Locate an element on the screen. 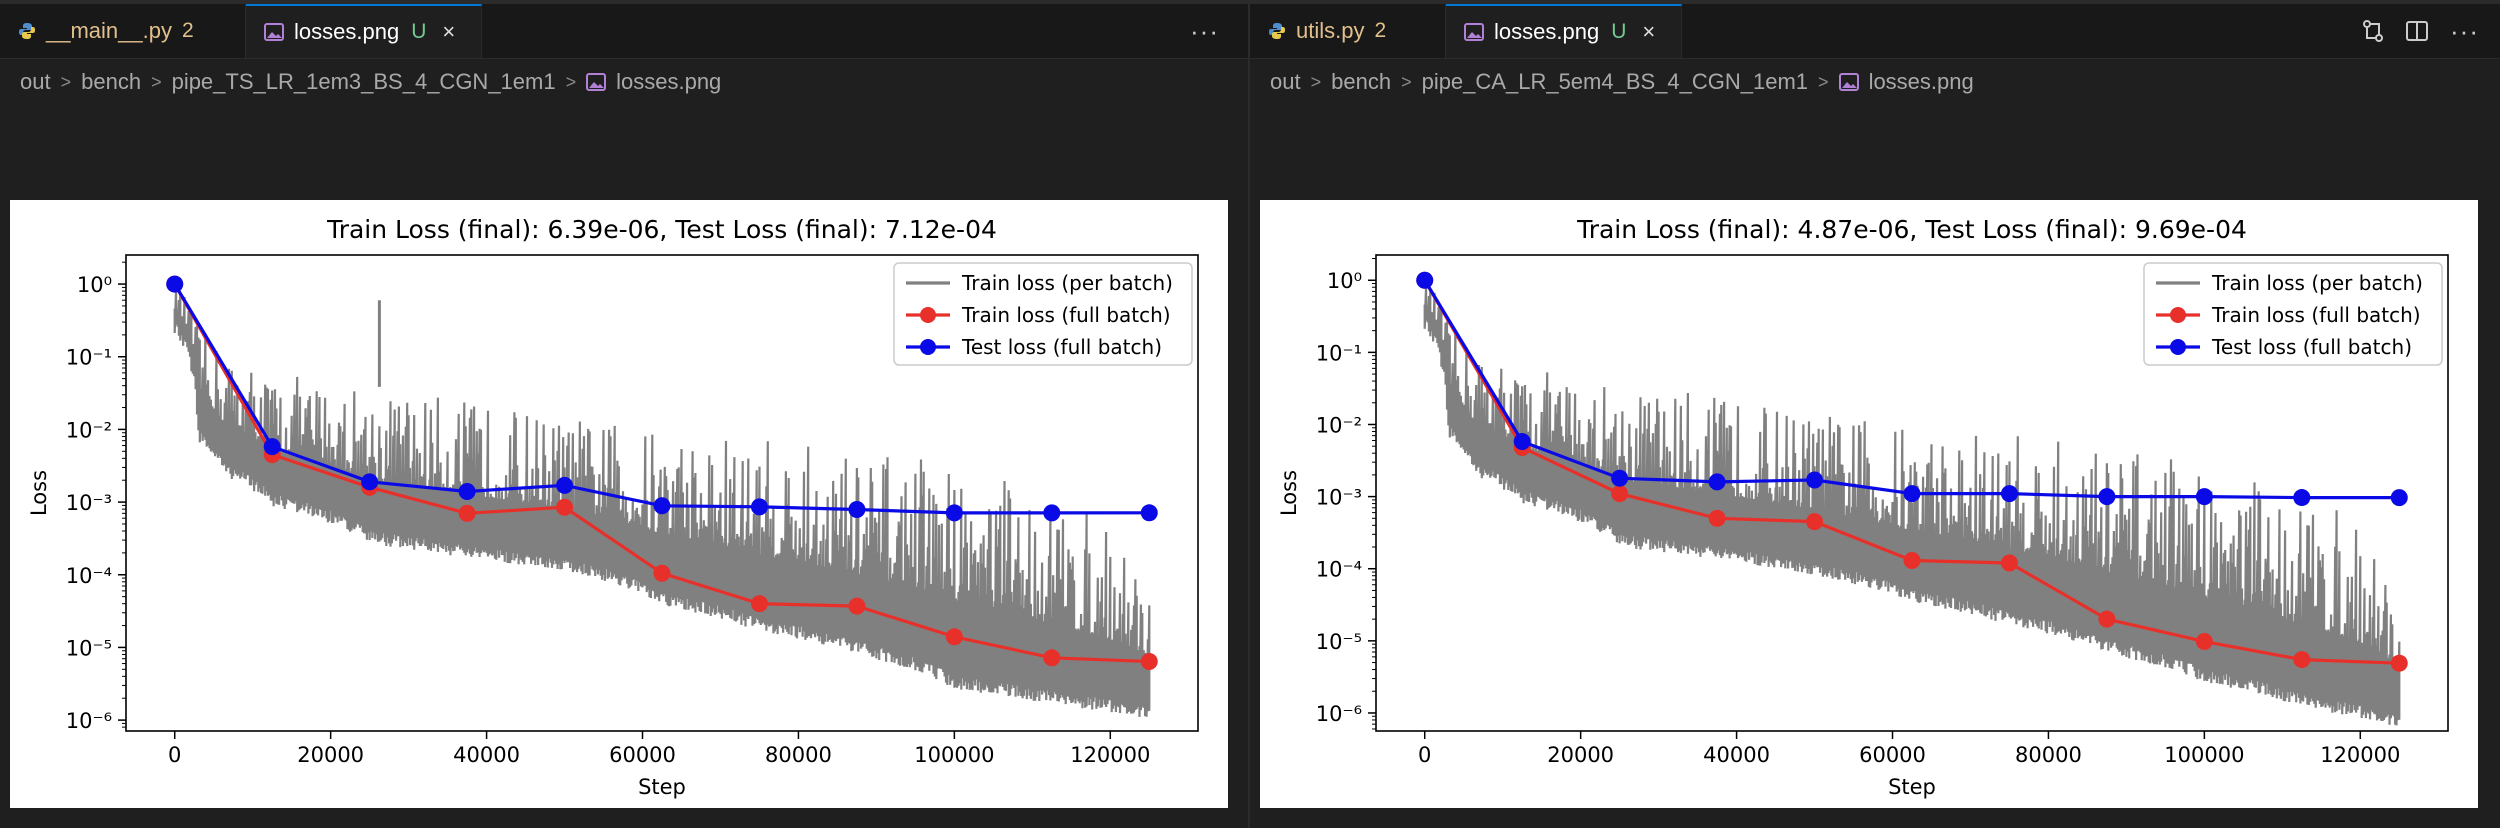  tab-label: __main__.py is located at coordinates (109, 30).